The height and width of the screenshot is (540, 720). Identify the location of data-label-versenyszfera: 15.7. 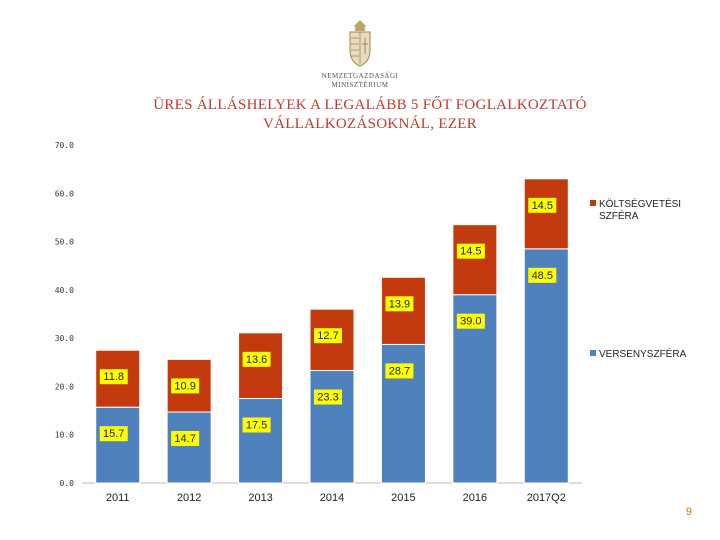
(113, 434).